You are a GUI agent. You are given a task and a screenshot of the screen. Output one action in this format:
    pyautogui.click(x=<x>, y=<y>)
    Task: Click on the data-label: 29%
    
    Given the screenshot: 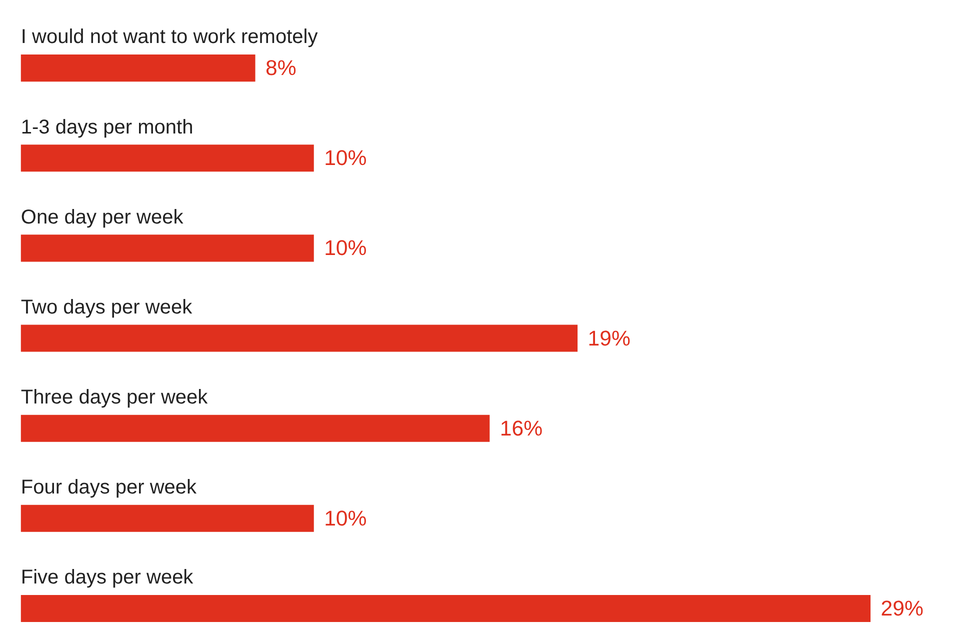 What is the action you would take?
    pyautogui.click(x=902, y=608)
    